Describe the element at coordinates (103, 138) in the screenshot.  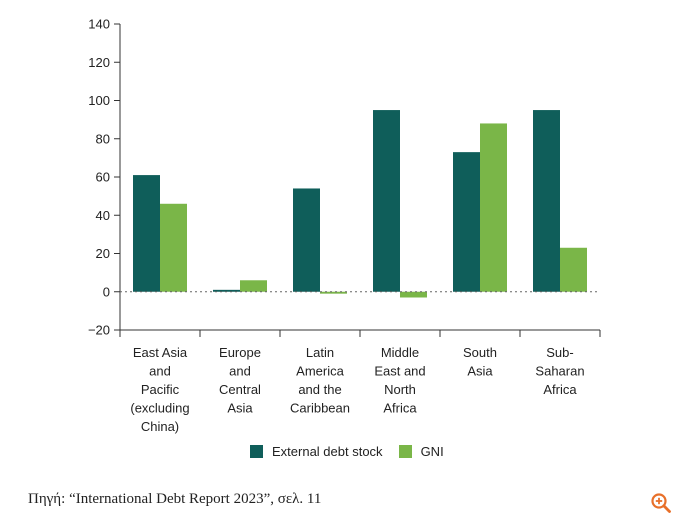
I see `y-tick-label: 80` at that location.